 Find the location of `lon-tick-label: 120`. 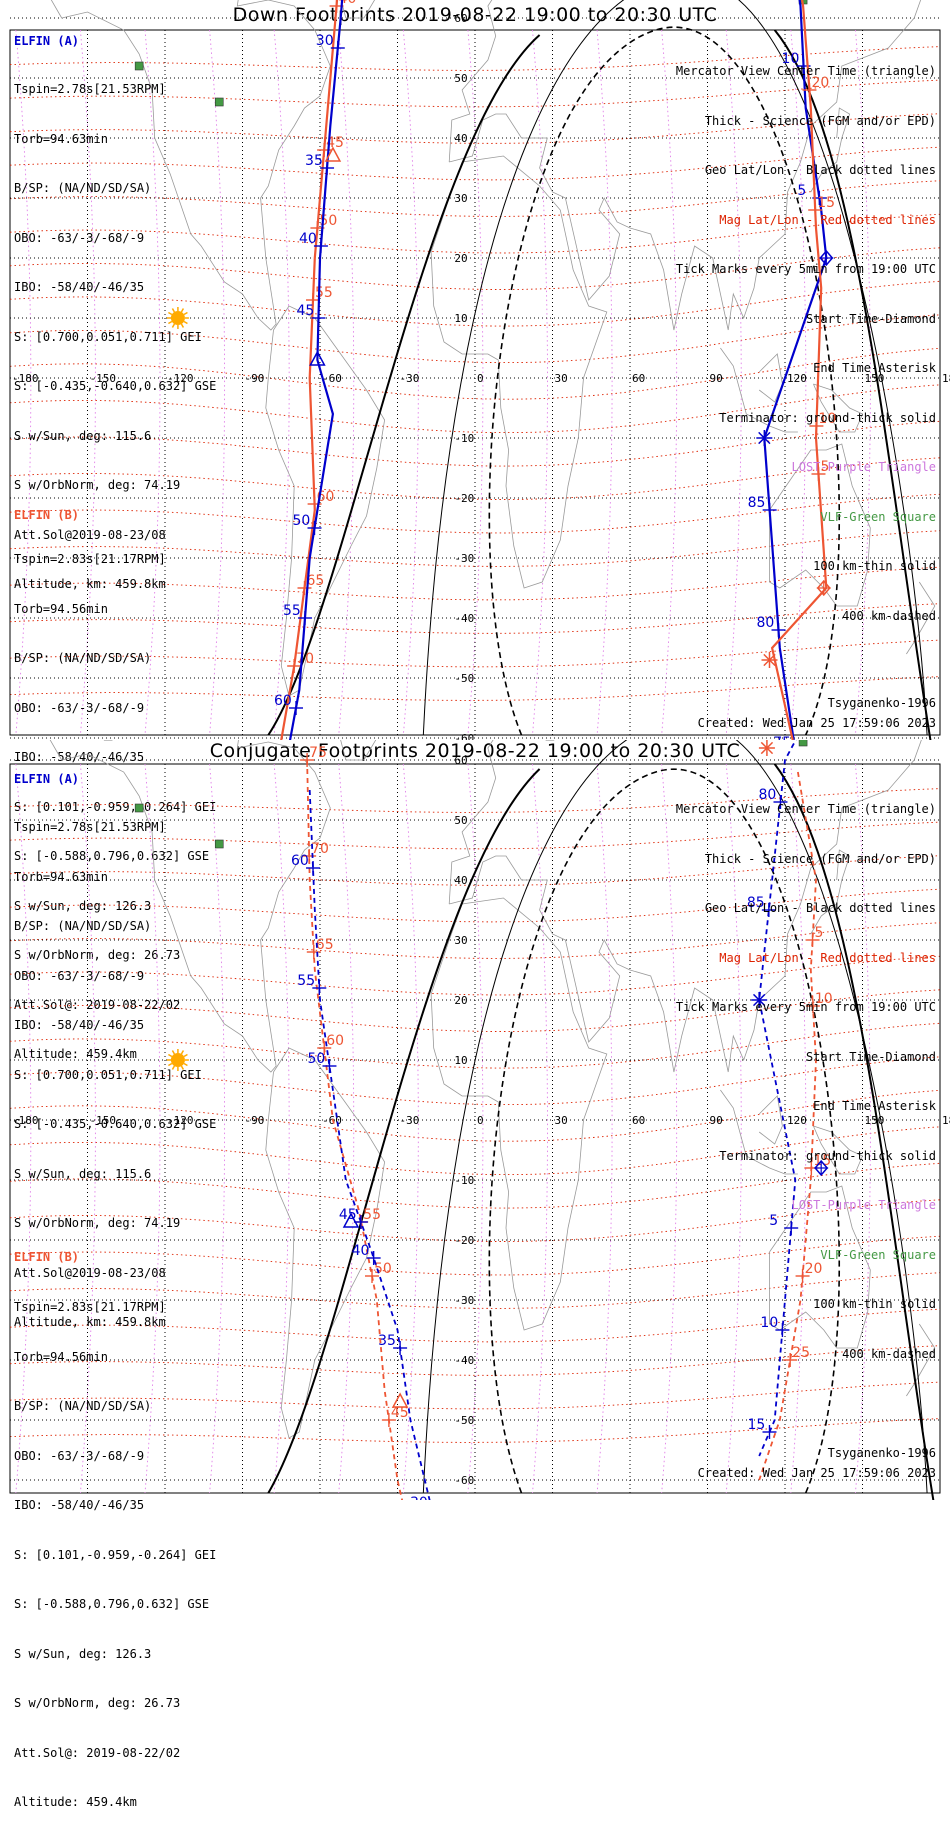

lon-tick-label: 120 is located at coordinates (797, 378).